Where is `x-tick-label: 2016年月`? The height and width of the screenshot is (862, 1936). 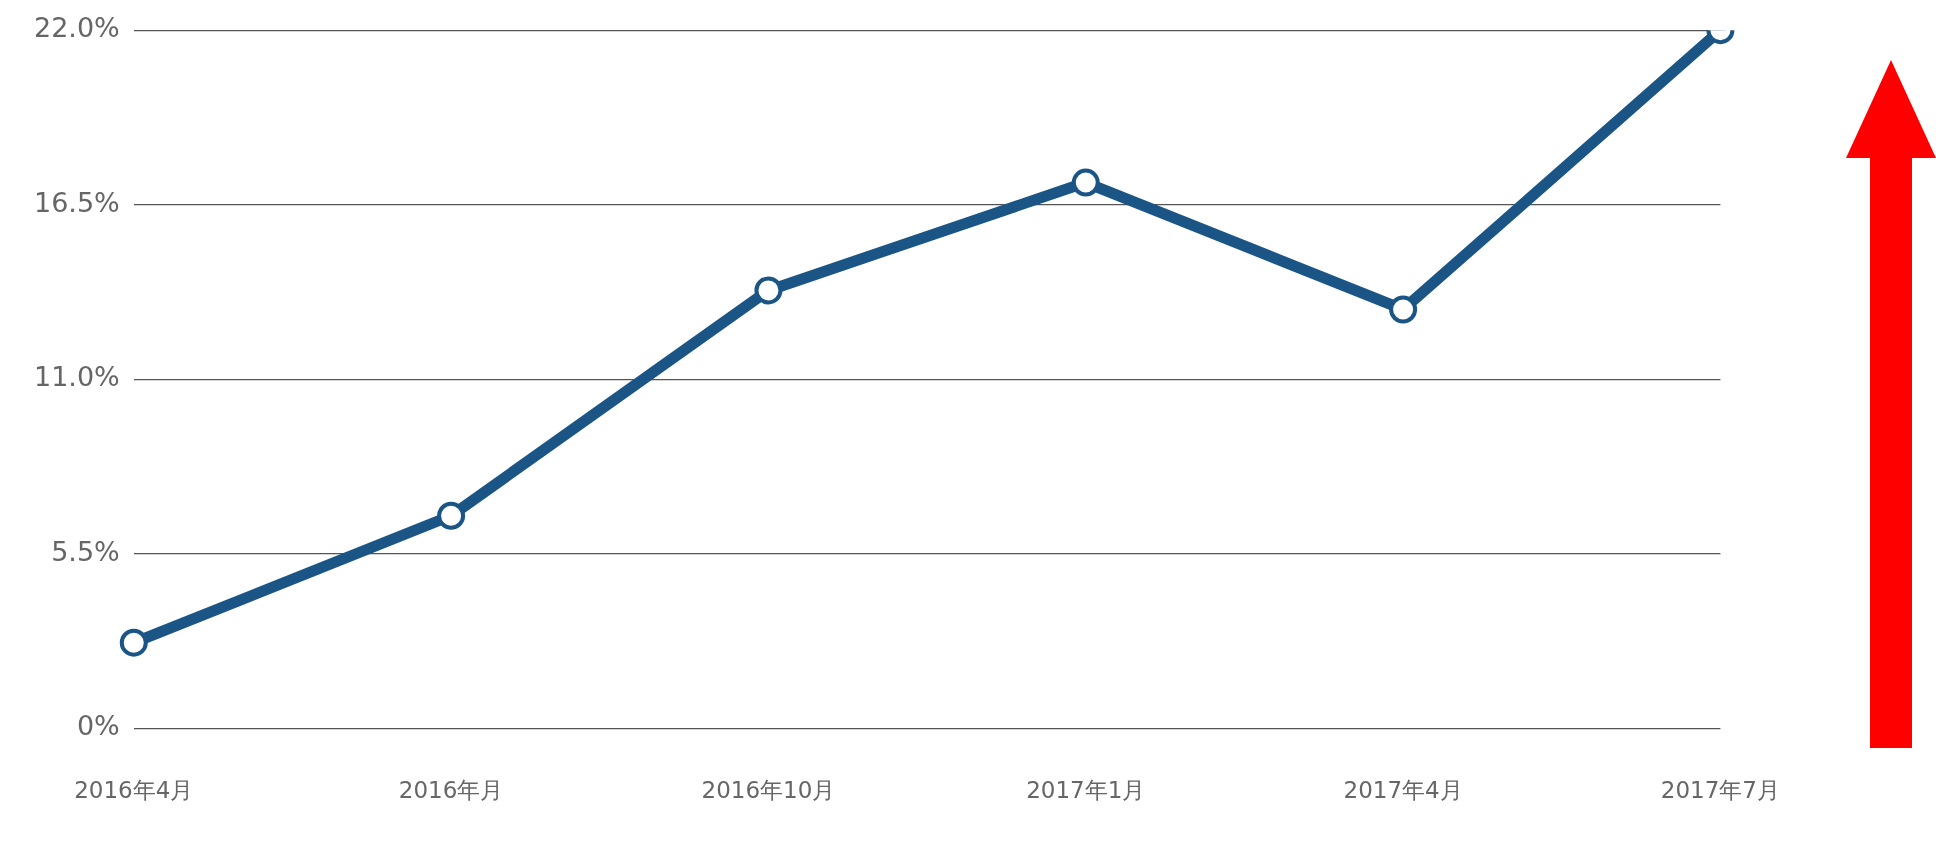
x-tick-label: 2016年月 is located at coordinates (451, 790).